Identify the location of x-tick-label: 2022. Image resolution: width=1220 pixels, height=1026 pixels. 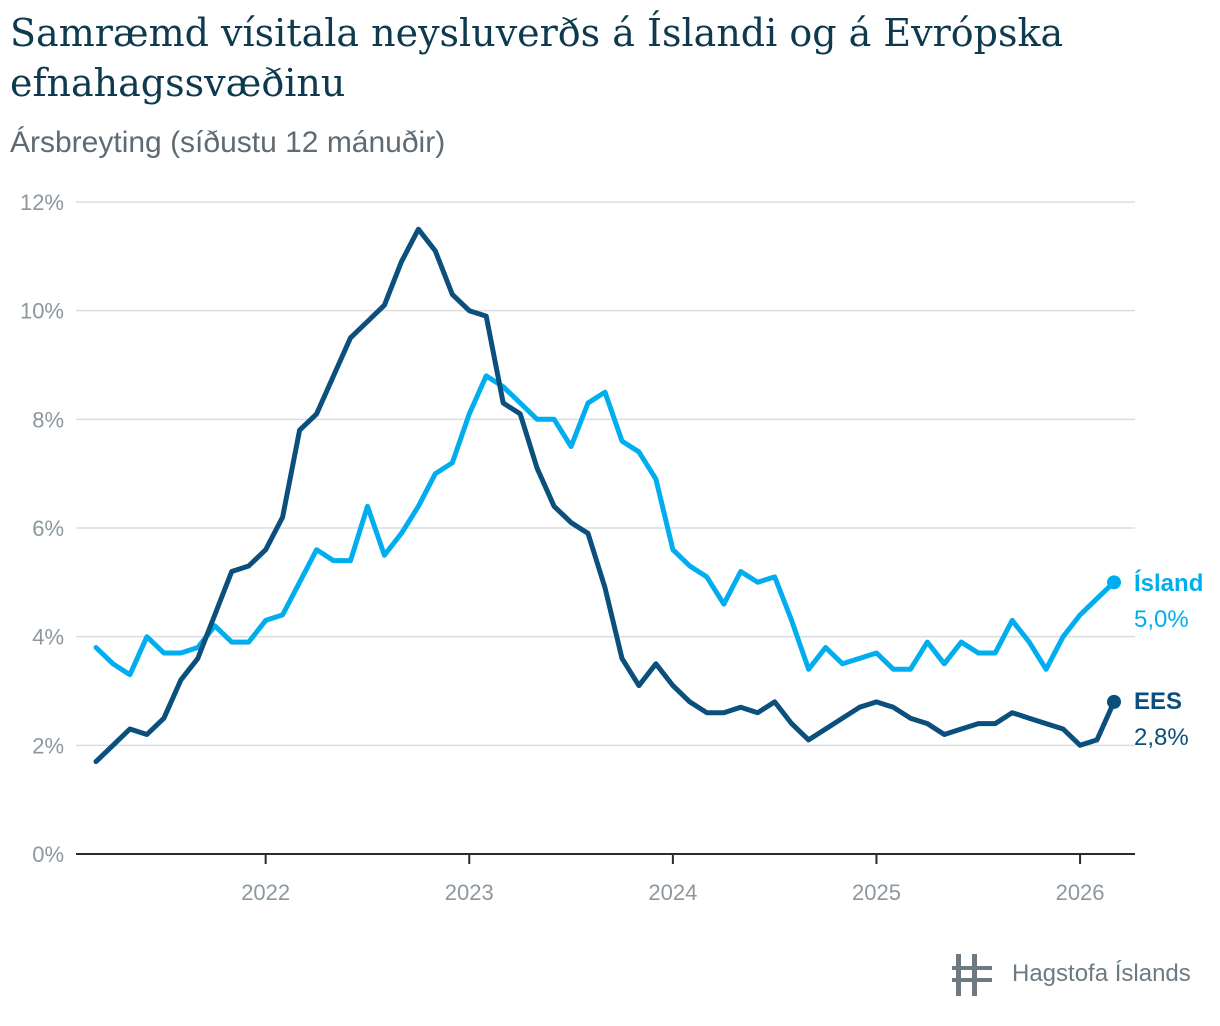
(265, 892).